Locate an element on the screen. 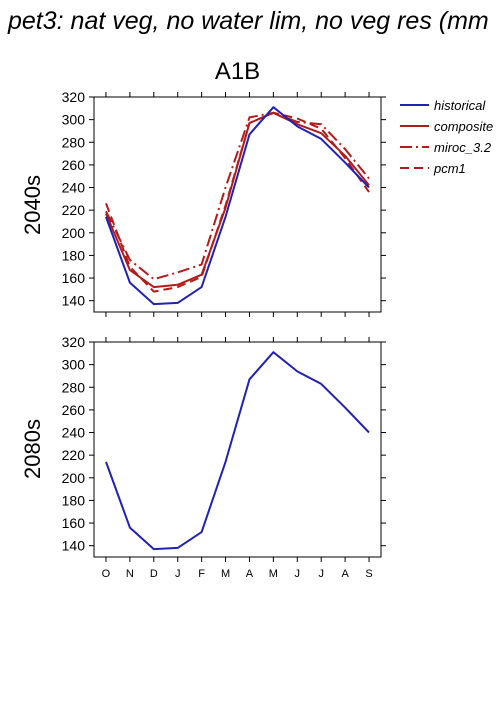  legend-label: historical is located at coordinates (460, 105).